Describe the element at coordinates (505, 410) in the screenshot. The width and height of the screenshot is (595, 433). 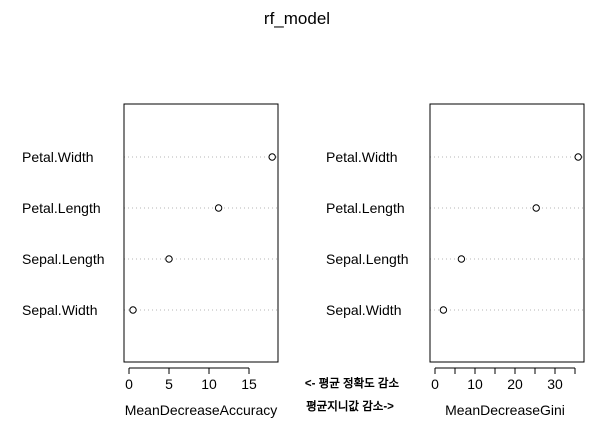
I see `x-axis-label: MeanDecreaseGini` at that location.